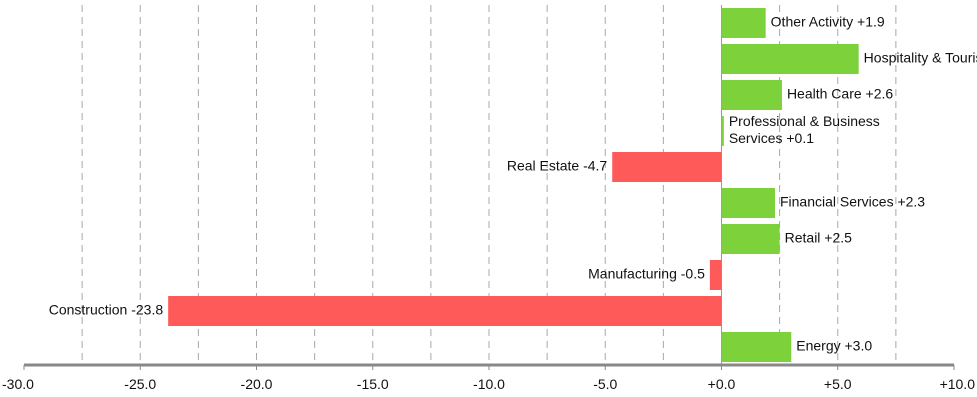 This screenshot has height=397, width=977. Describe the element at coordinates (605, 384) in the screenshot. I see `x-tick-label: -5.0` at that location.